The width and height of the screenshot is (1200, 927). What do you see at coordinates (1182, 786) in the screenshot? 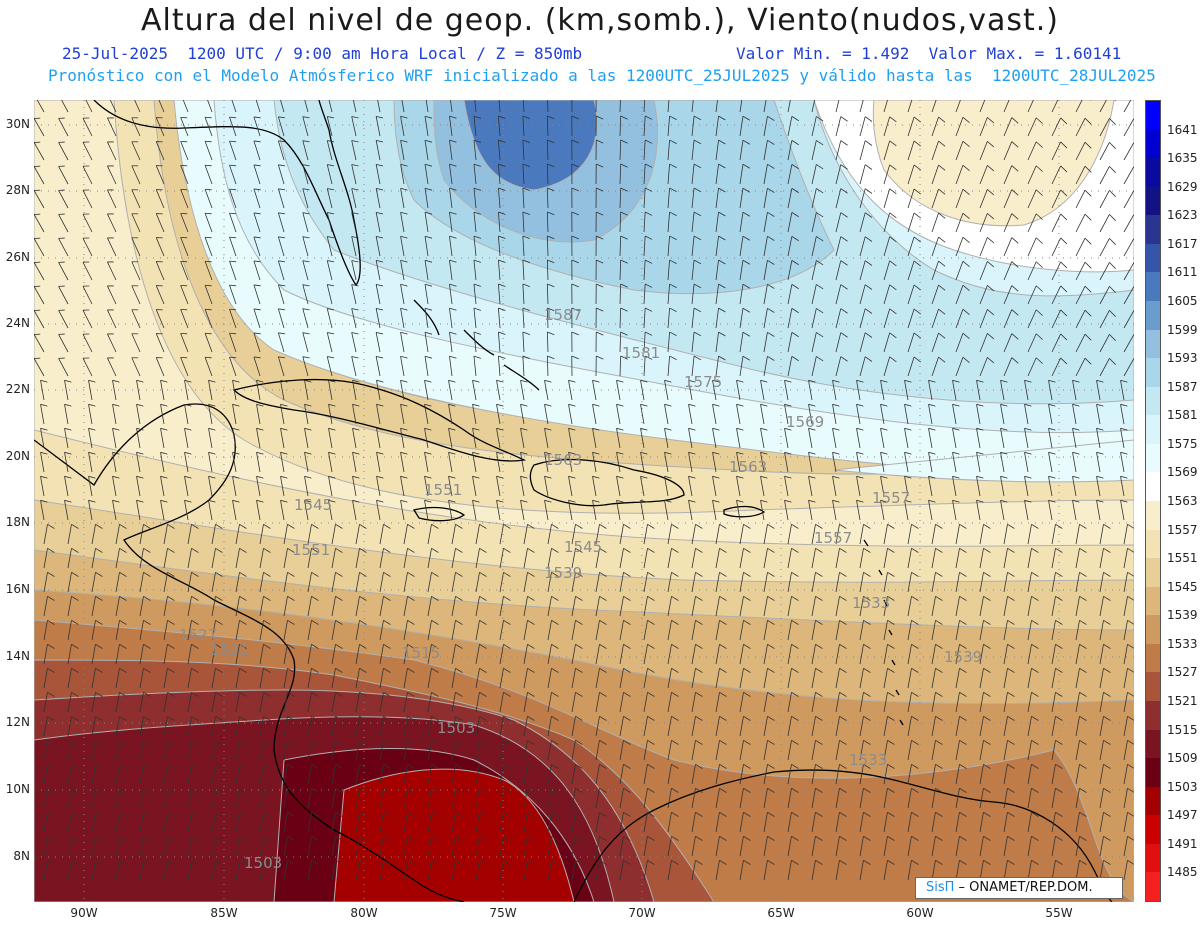
I see `colorbar-label: 1503` at bounding box center [1182, 786].